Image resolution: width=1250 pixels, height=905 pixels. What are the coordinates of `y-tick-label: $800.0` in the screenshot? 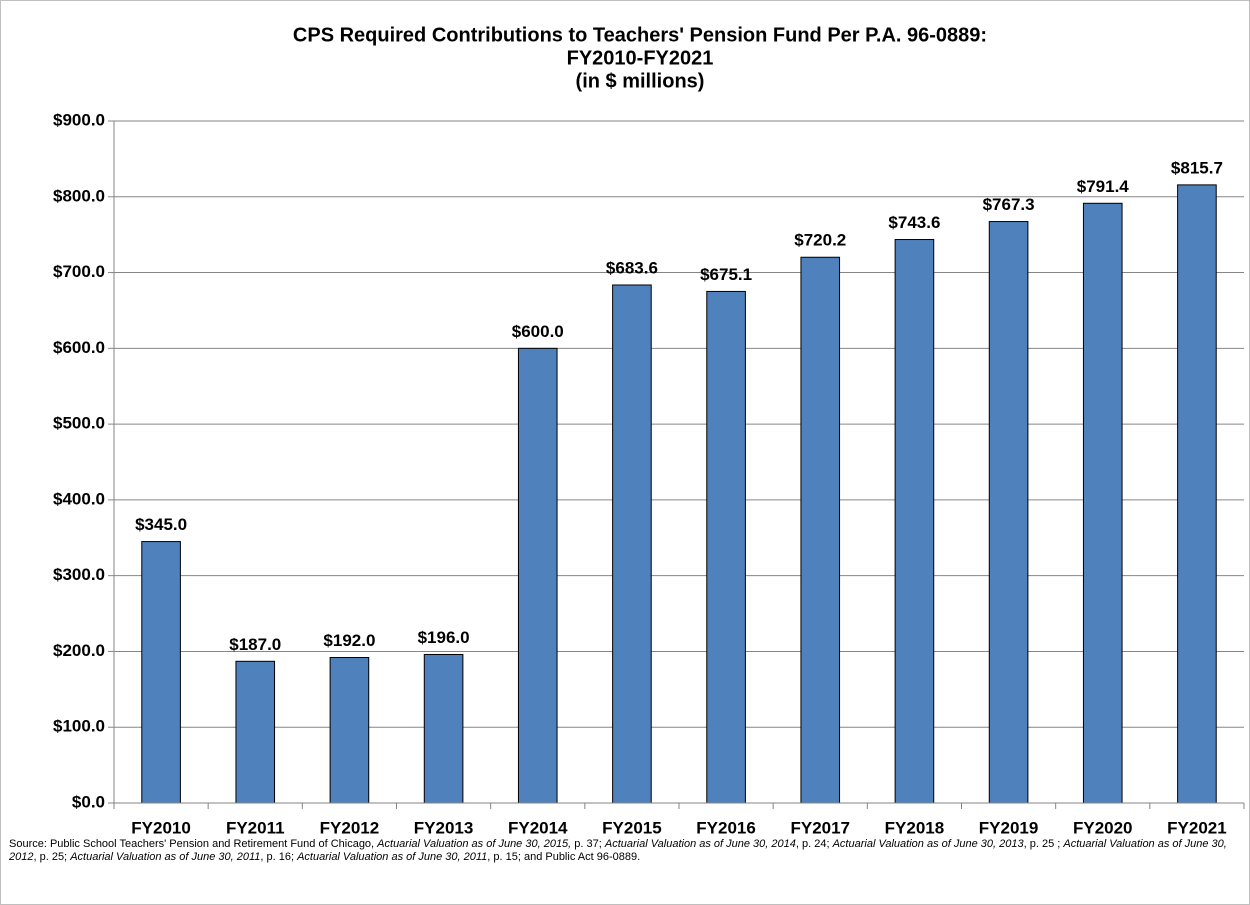 It's located at (79, 195).